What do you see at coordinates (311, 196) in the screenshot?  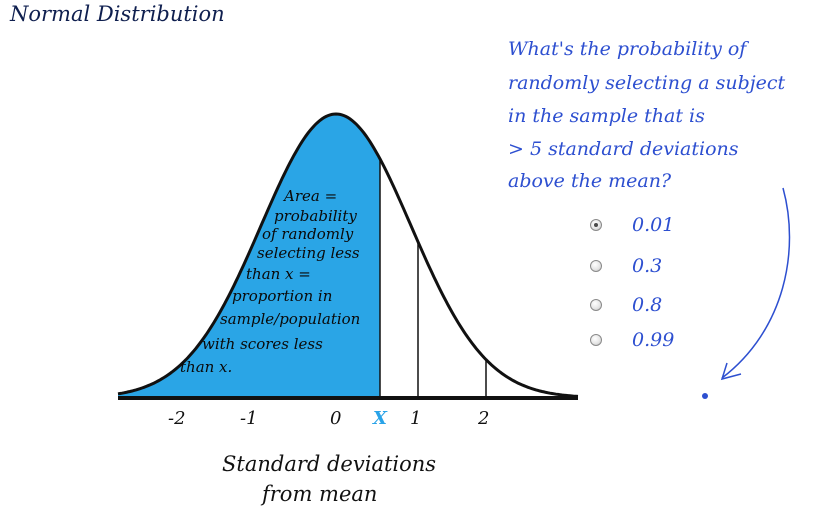 I see `area-line: Area =` at bounding box center [311, 196].